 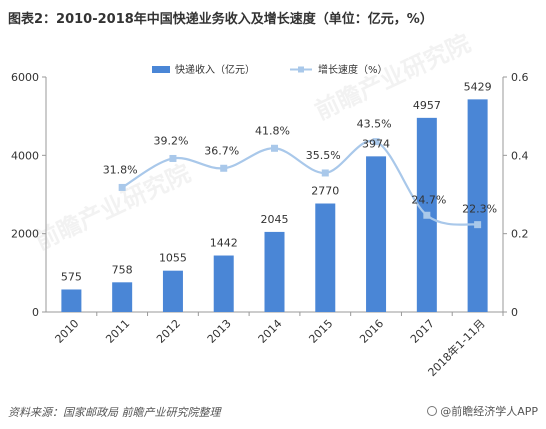 I want to click on bar-value-label: 2770, so click(x=325, y=191).